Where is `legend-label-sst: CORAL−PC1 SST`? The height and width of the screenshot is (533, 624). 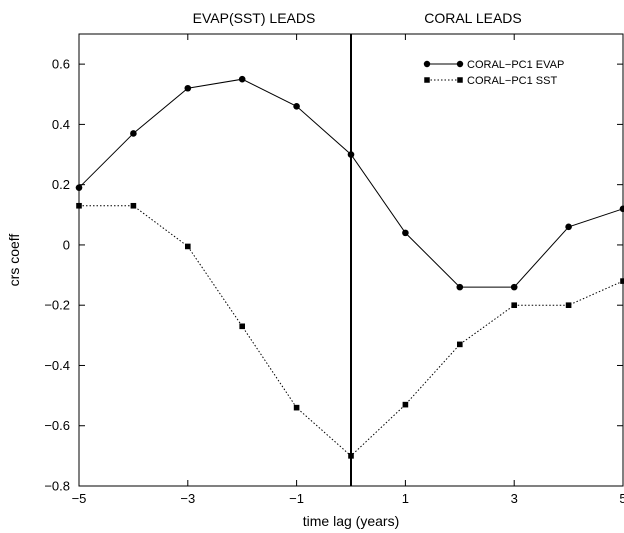 legend-label-sst: CORAL−PC1 SST is located at coordinates (512, 81).